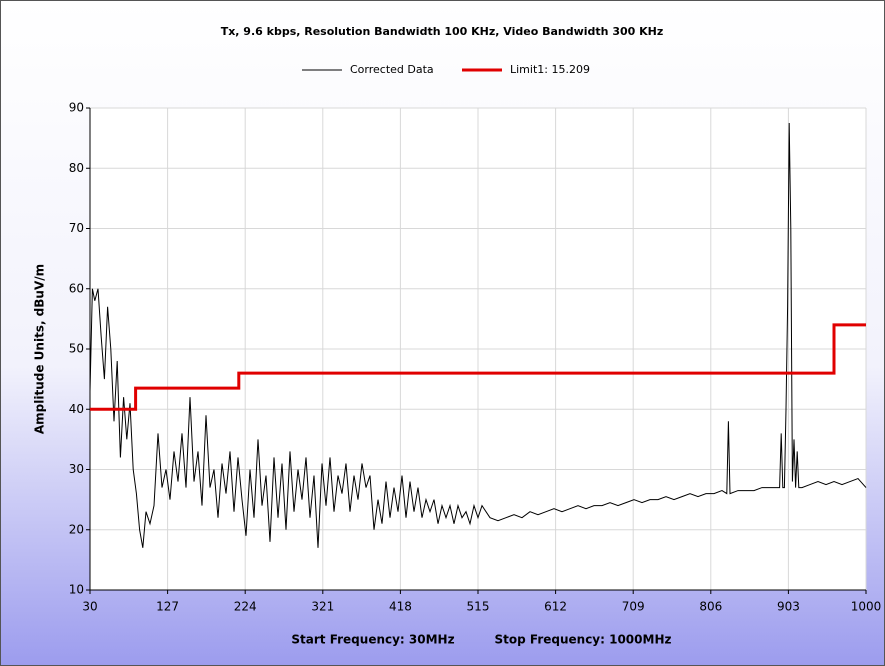  I want to click on footer-text: Start Frequency: 30MHz, so click(372, 640).